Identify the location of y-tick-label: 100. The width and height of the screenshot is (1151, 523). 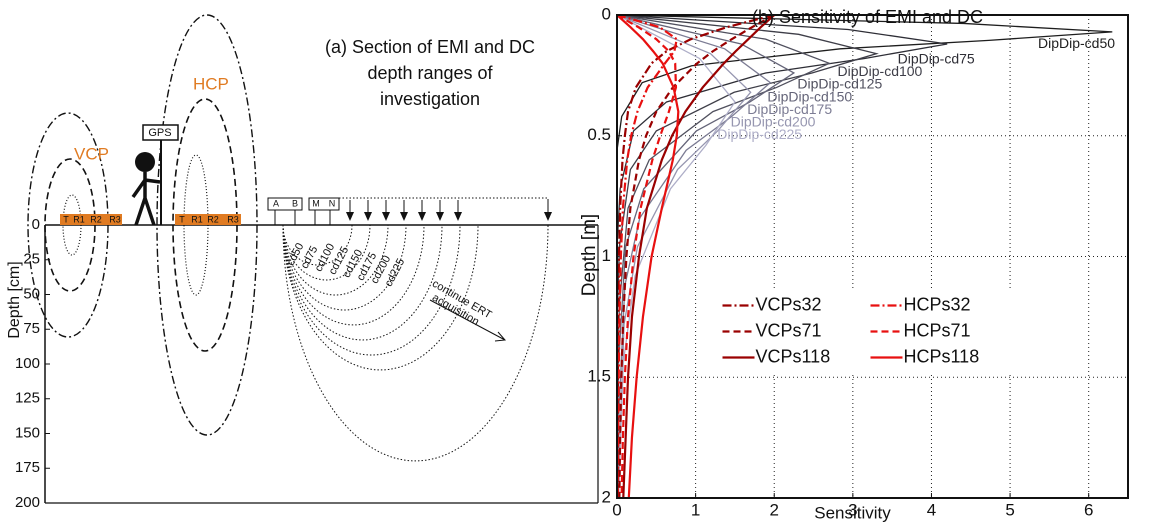
(27, 363).